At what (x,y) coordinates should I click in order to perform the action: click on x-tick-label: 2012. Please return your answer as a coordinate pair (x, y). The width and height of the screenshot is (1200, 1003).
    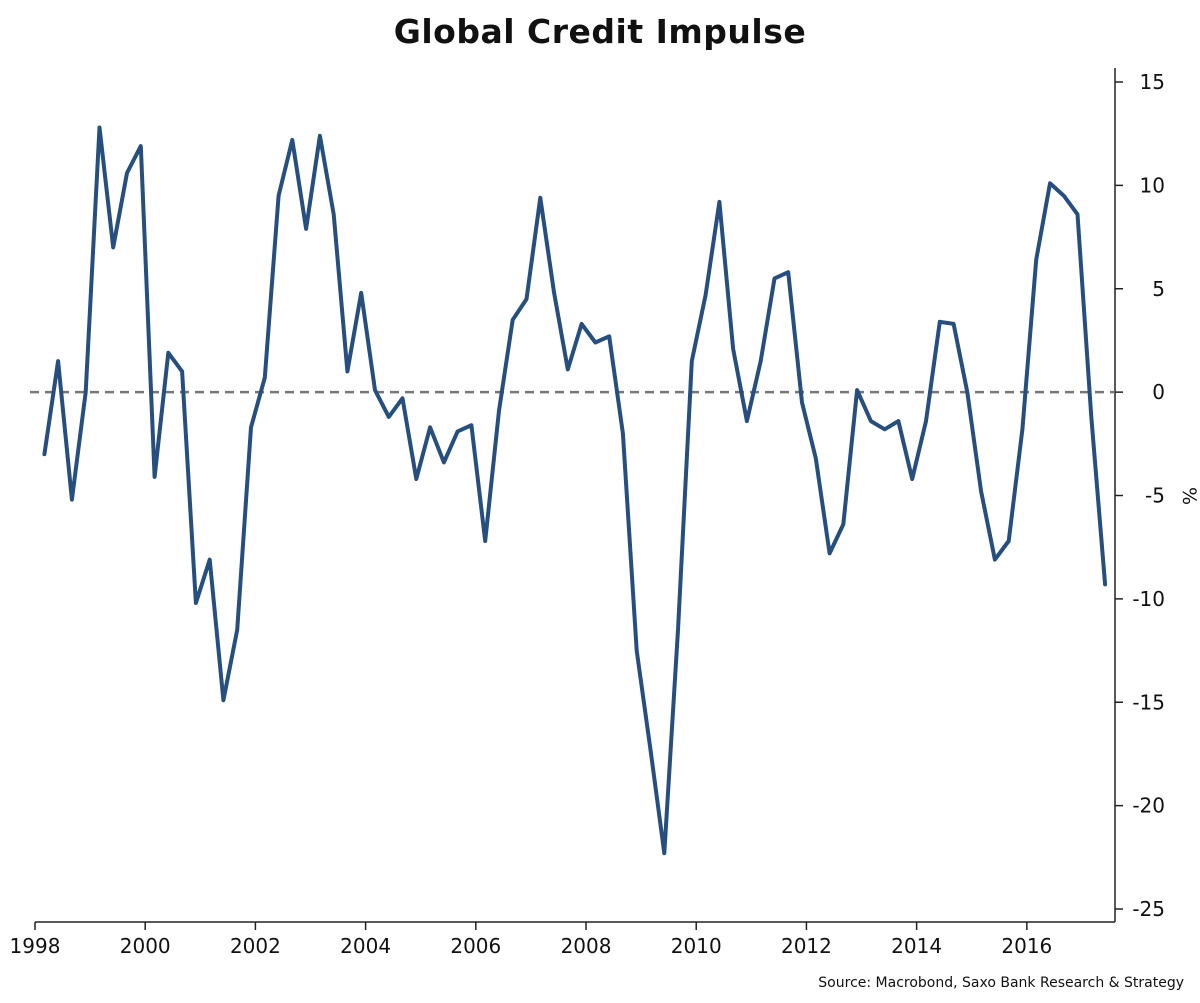
    Looking at the image, I should click on (806, 946).